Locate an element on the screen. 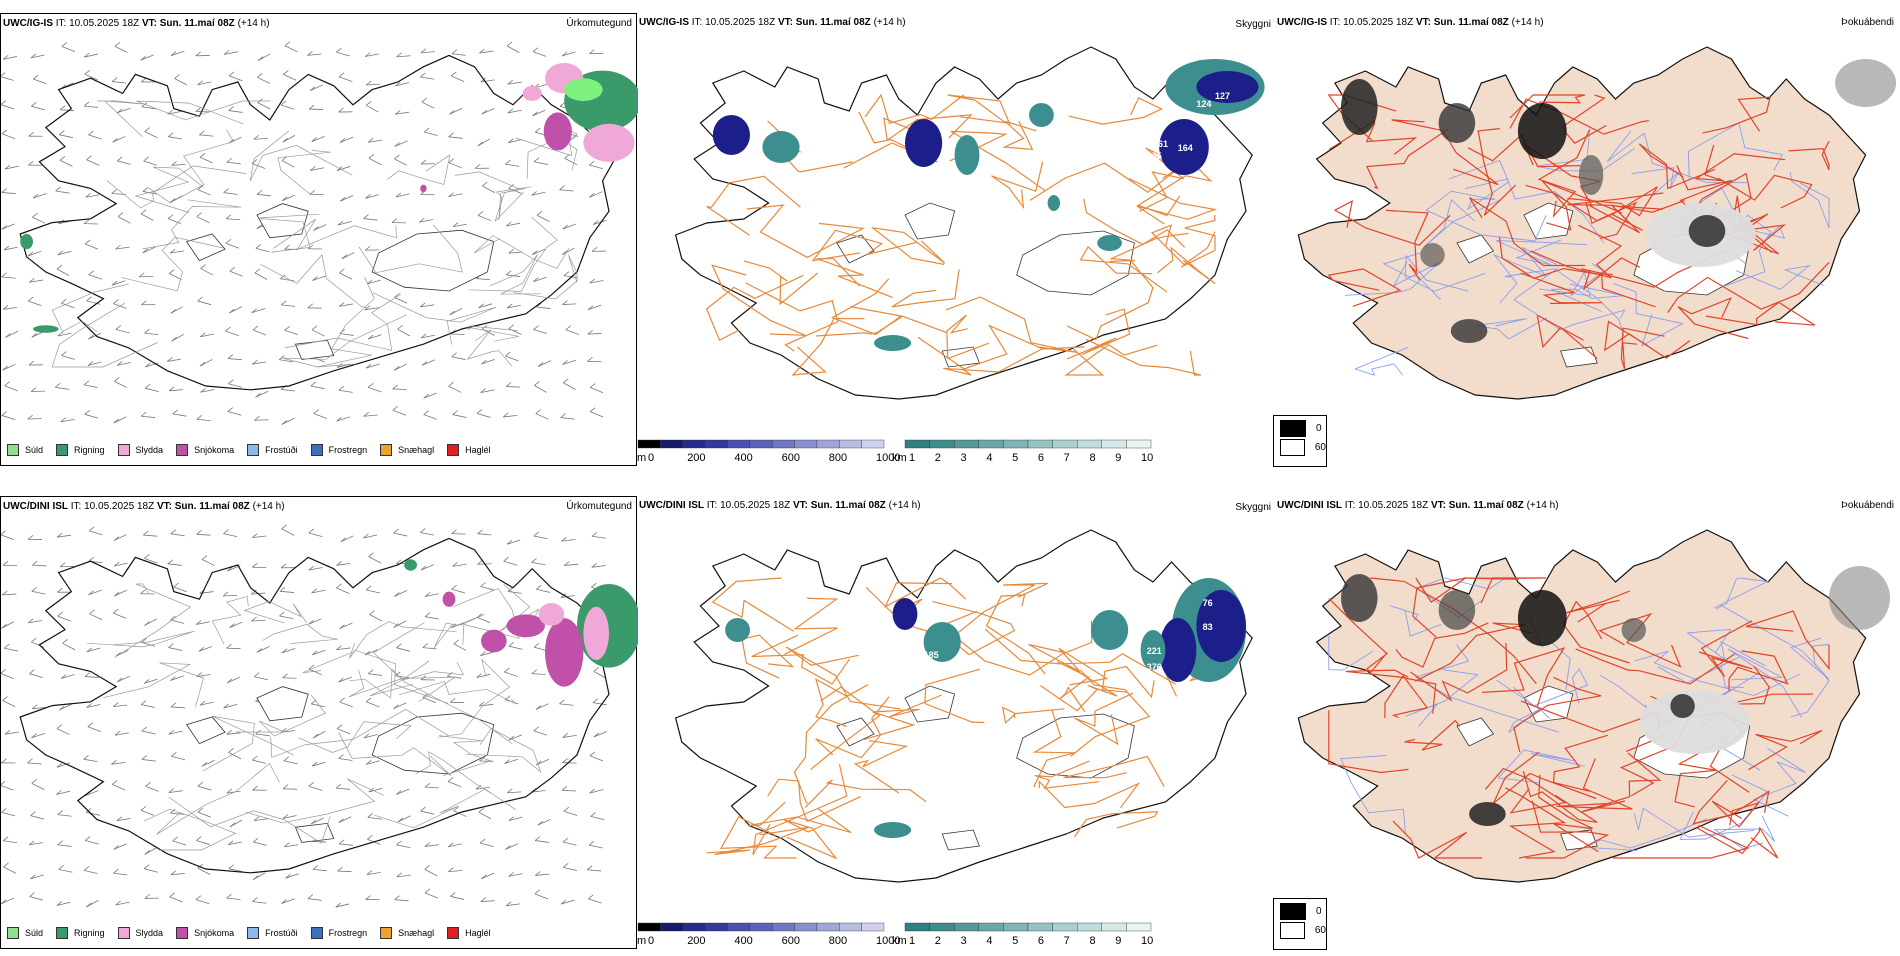 The height and width of the screenshot is (956, 1900). colorbar-m-tick: 0 is located at coordinates (651, 458).